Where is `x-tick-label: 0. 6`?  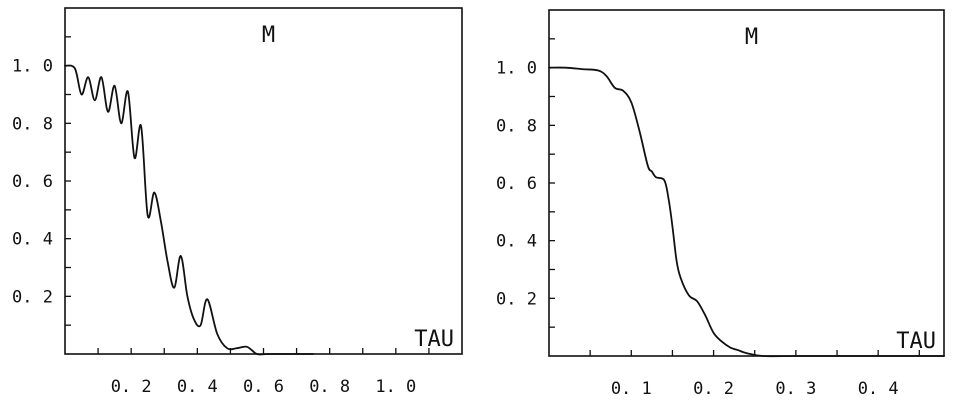
x-tick-label: 0. 6 is located at coordinates (263, 387).